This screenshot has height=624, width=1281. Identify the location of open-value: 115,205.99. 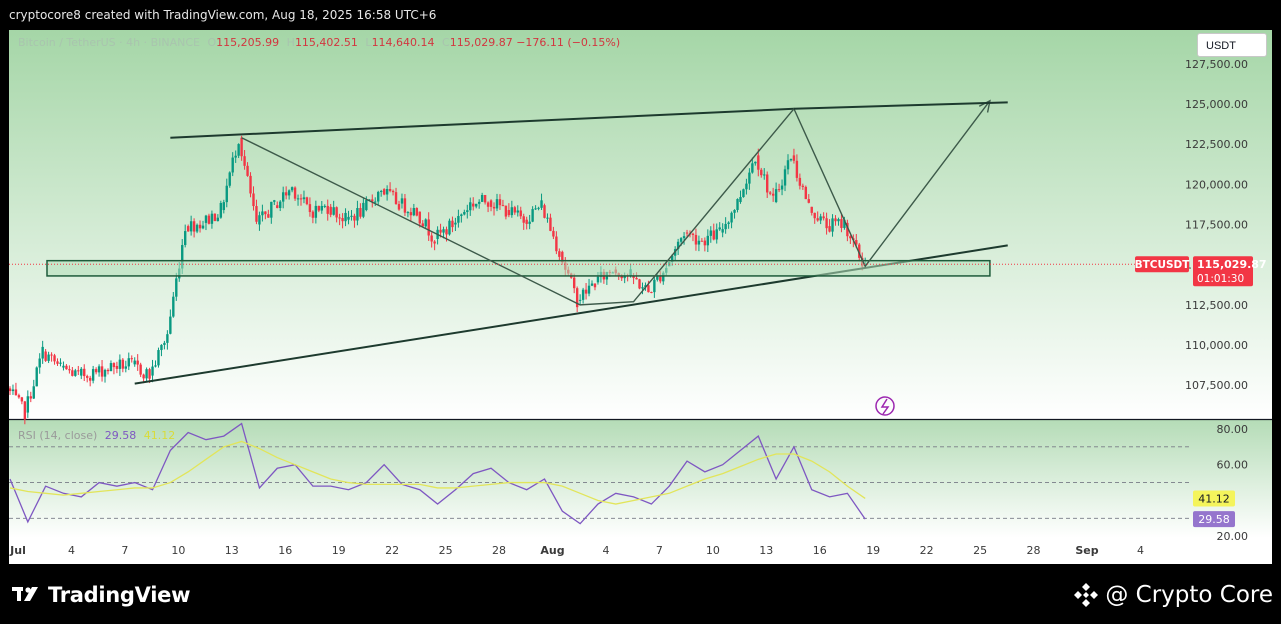
(248, 42).